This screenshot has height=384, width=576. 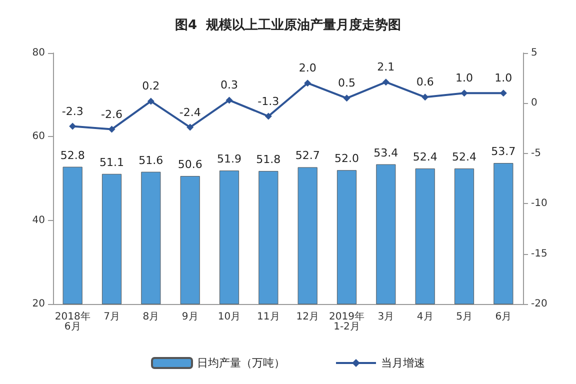 What do you see at coordinates (268, 317) in the screenshot?
I see `x-tick-label: 11月` at bounding box center [268, 317].